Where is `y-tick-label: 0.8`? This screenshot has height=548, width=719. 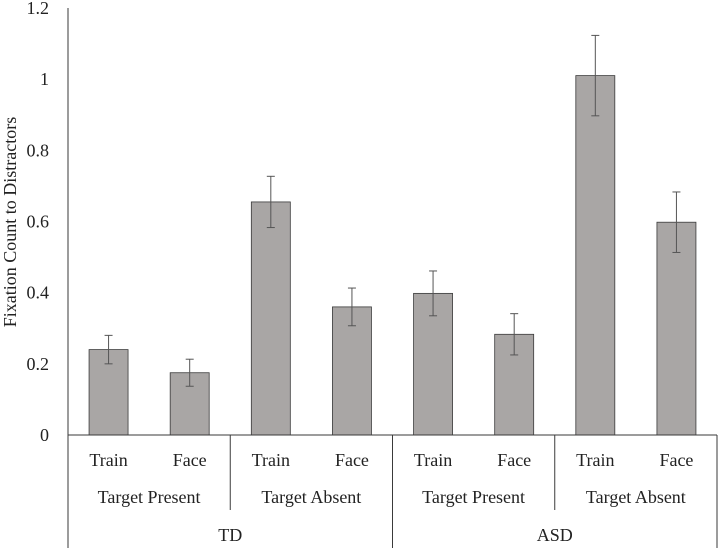
y-tick-label: 0.8 is located at coordinates (38, 150).